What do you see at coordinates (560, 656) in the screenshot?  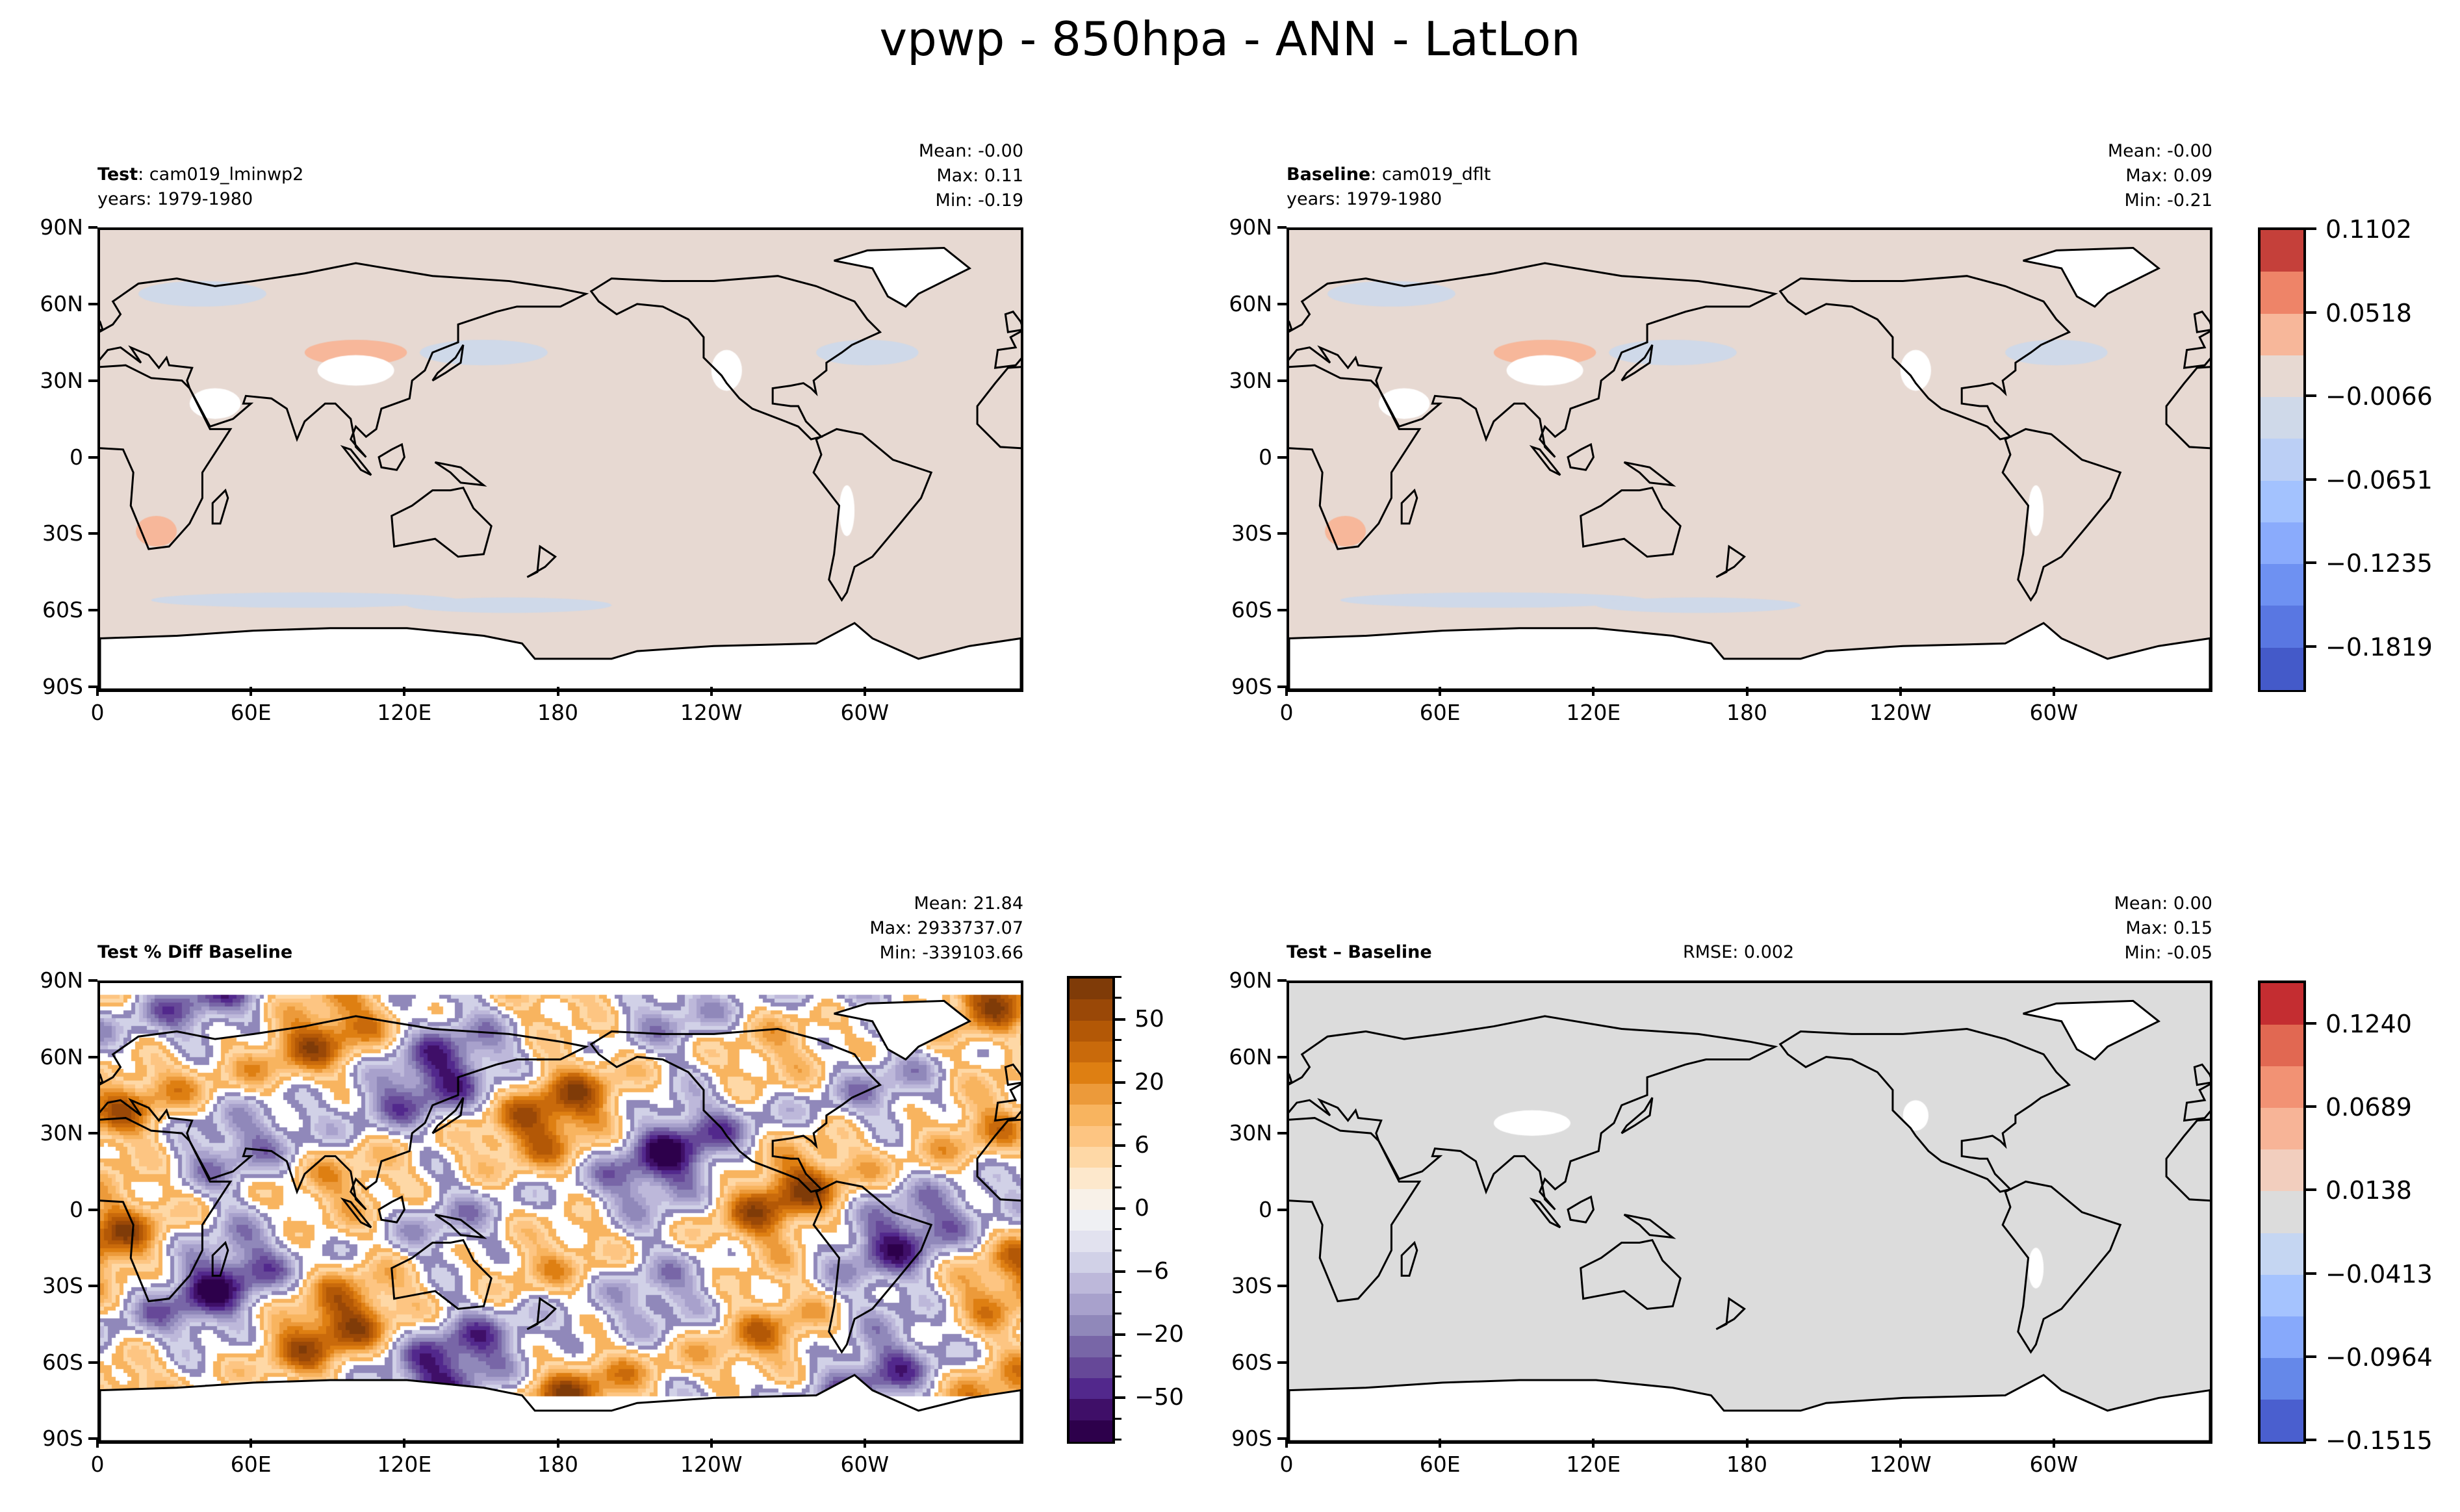 I see `coastline-antarctica` at bounding box center [560, 656].